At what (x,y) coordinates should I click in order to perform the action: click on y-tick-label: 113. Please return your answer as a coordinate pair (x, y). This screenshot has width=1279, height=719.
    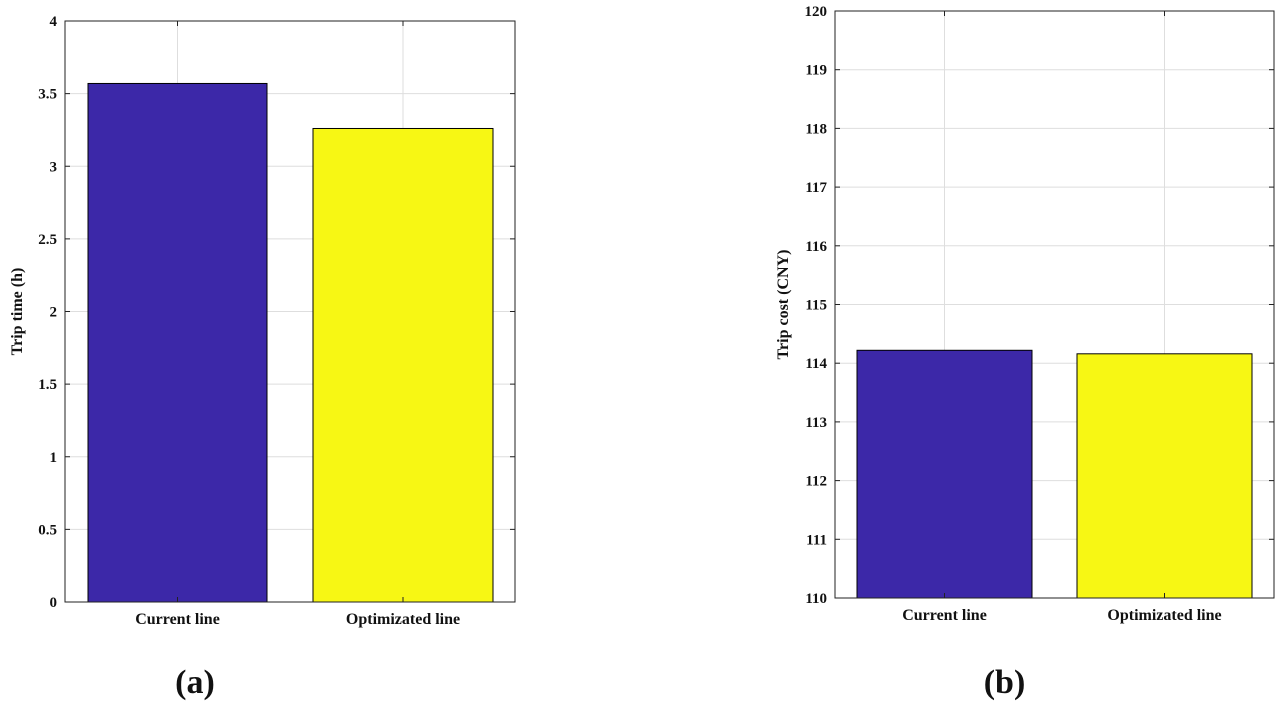
    Looking at the image, I should click on (816, 423).